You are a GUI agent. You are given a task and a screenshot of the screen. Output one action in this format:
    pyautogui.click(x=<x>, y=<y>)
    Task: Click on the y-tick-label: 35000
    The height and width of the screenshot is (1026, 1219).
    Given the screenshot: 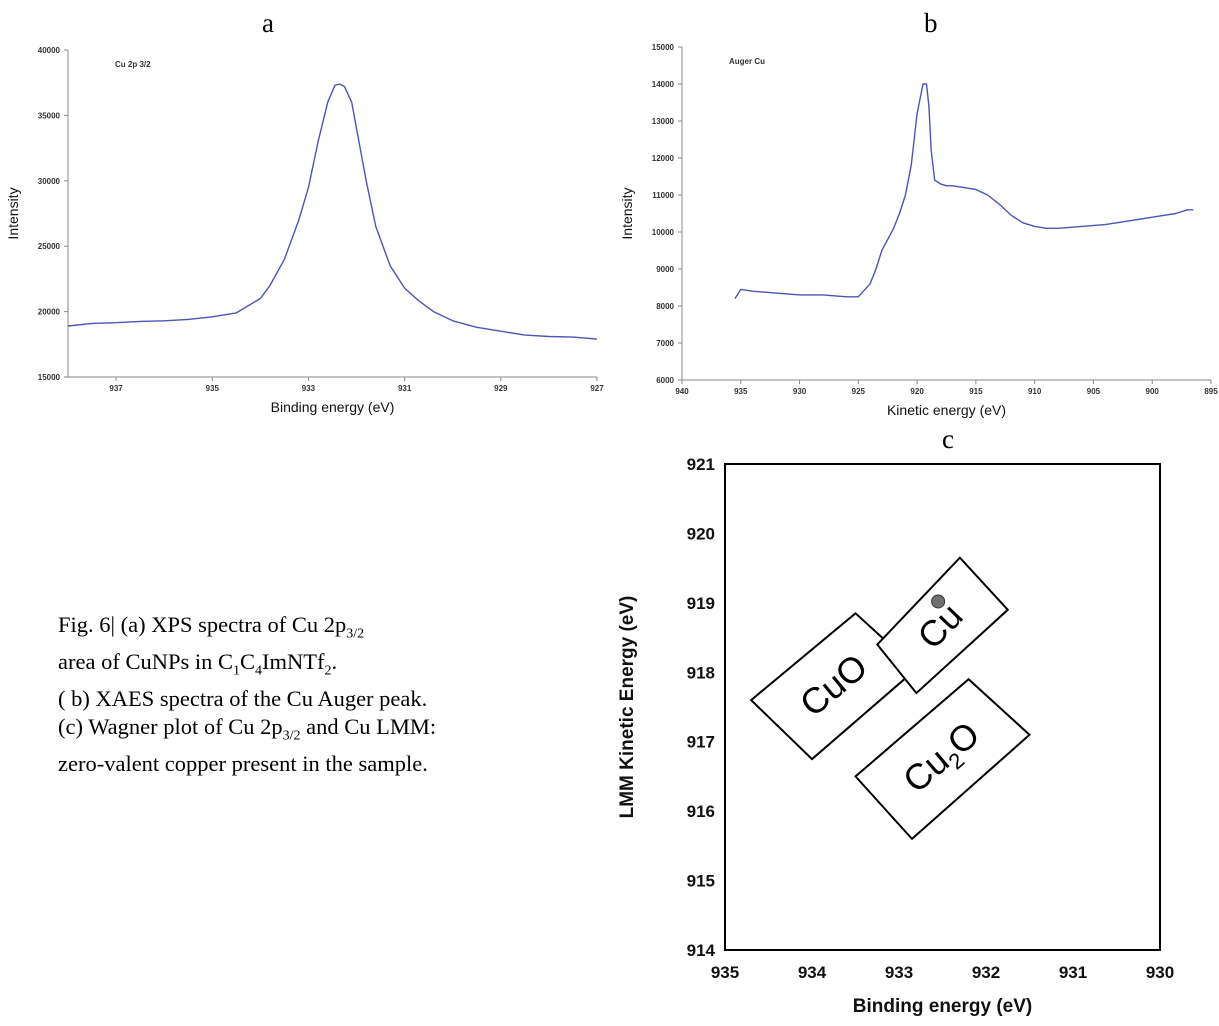 What is the action you would take?
    pyautogui.click(x=49, y=115)
    